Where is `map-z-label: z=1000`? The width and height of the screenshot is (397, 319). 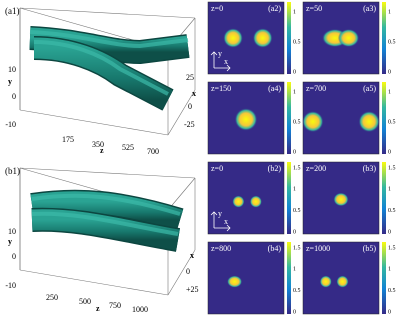 map-z-label: z=1000 is located at coordinates (318, 248).